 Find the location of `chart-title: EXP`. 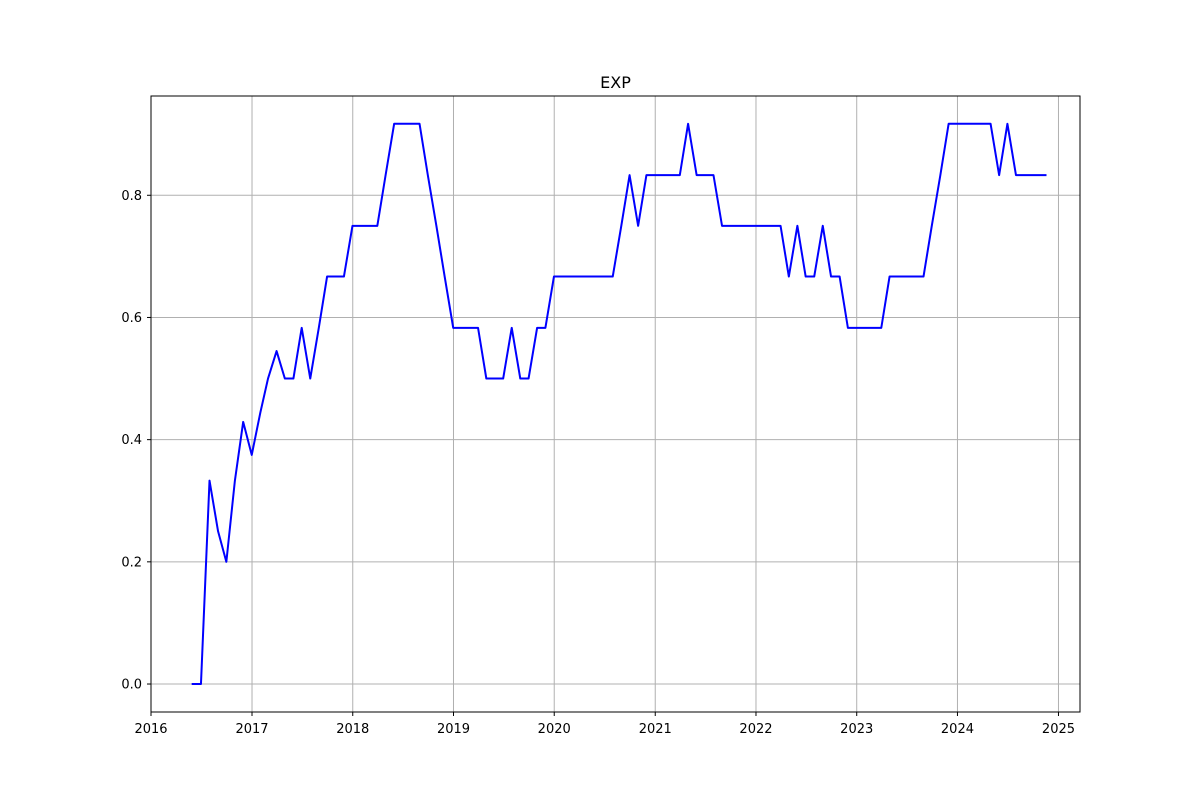

chart-title: EXP is located at coordinates (615, 82).